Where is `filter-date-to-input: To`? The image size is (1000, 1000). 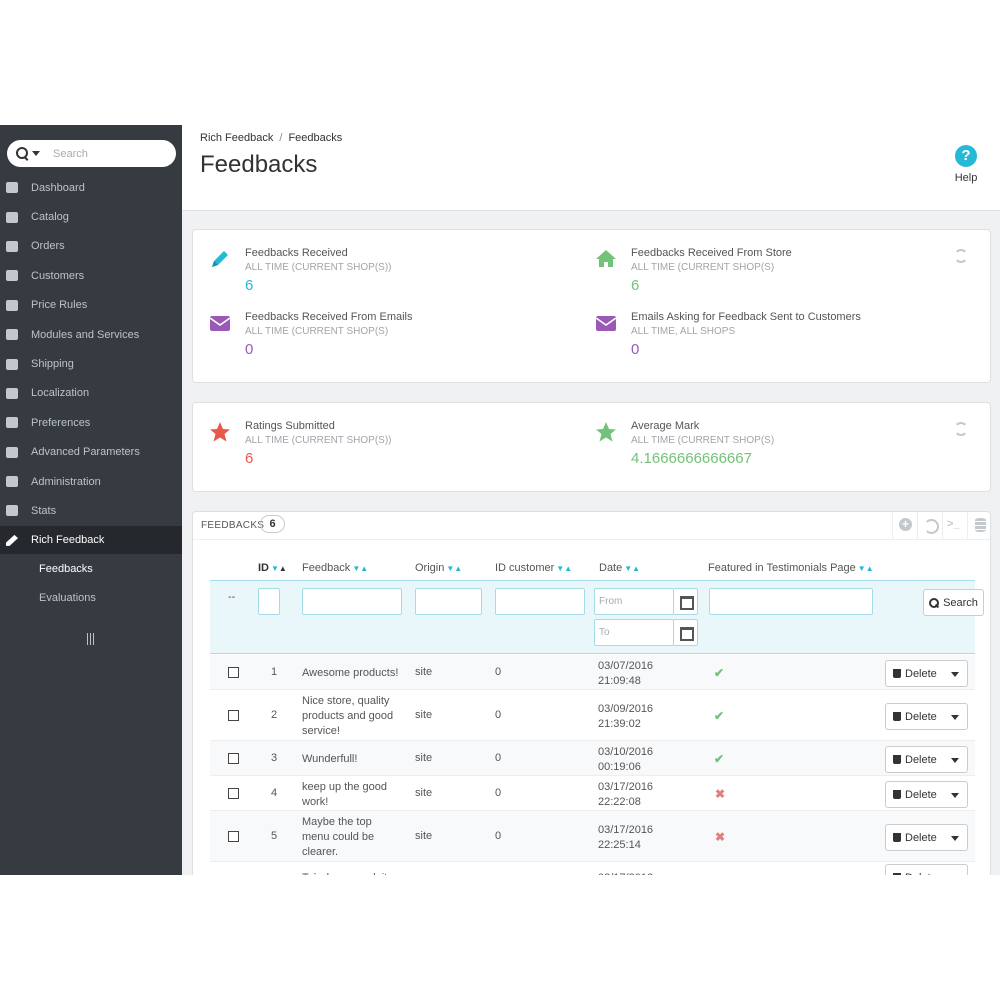
filter-date-to-input: To is located at coordinates (634, 632).